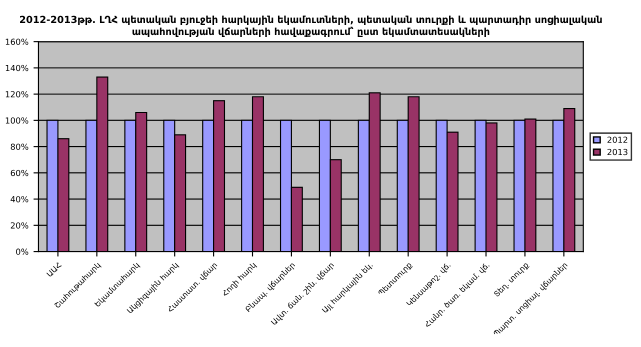 Image resolution: width=641 pixels, height=347 pixels. What do you see at coordinates (17, 68) in the screenshot?
I see `y-tick-label: 140%` at bounding box center [17, 68].